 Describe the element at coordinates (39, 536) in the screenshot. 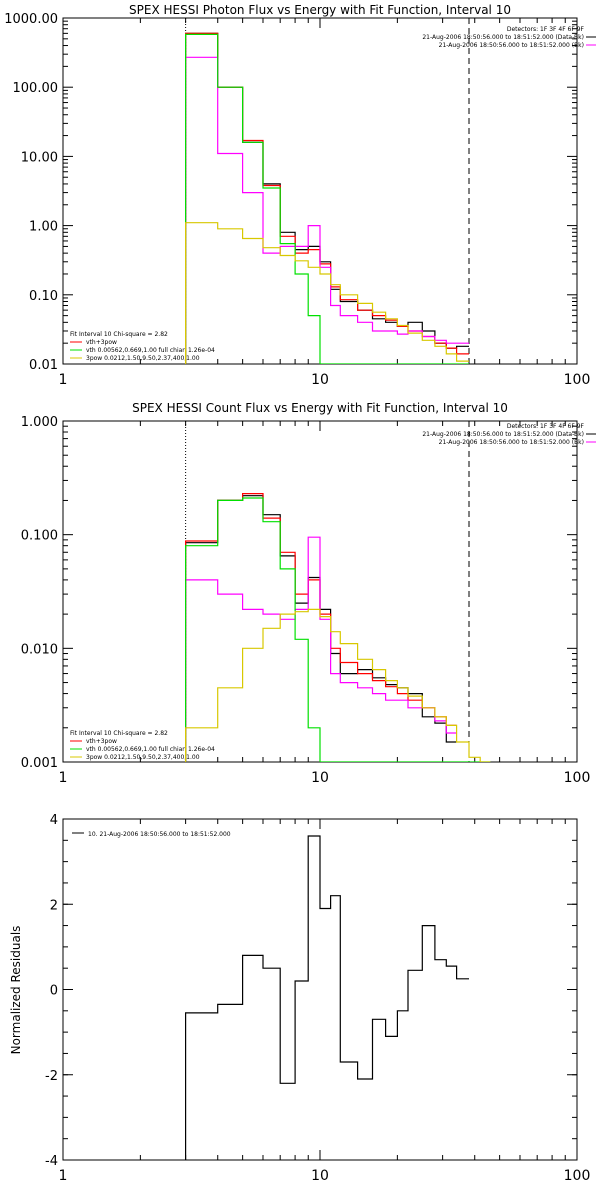

I see `y-tick-label: 0.100` at that location.